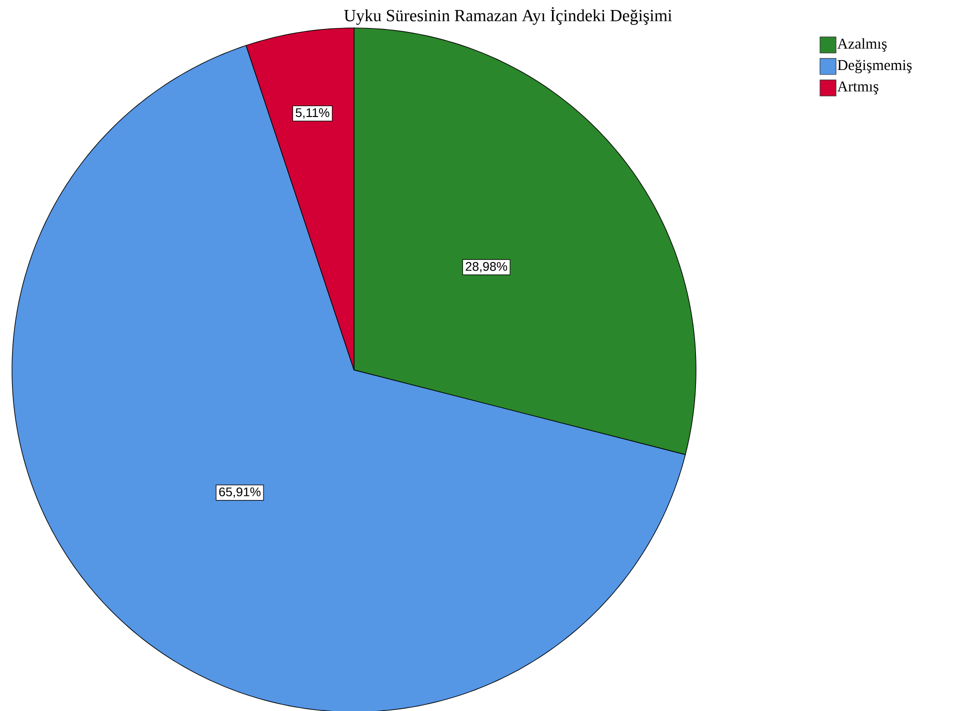  I want to click on data-label: 5,11%, so click(313, 113).